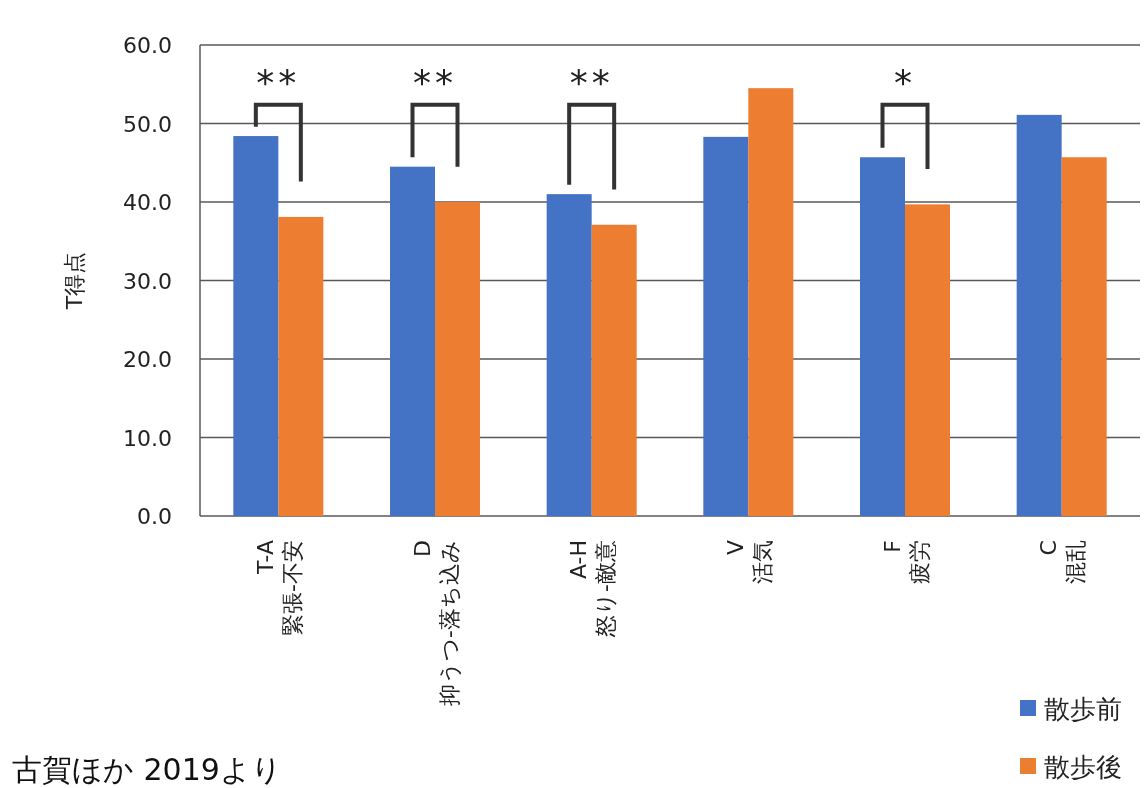 This screenshot has width=1148, height=788. Describe the element at coordinates (435, 623) in the screenshot. I see `x-tick-label: D 抑うつ-落ち込み` at that location.